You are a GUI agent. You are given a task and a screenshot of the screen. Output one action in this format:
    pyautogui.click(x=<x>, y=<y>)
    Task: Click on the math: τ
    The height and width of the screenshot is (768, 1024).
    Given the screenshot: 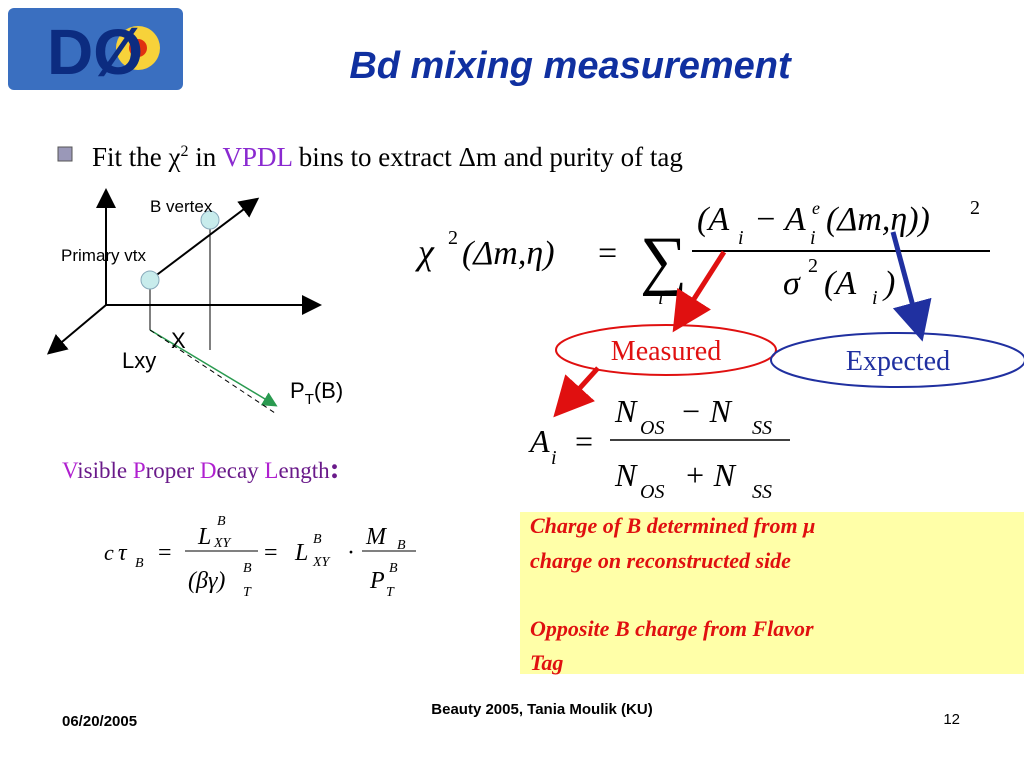 What is the action you would take?
    pyautogui.click(x=123, y=553)
    